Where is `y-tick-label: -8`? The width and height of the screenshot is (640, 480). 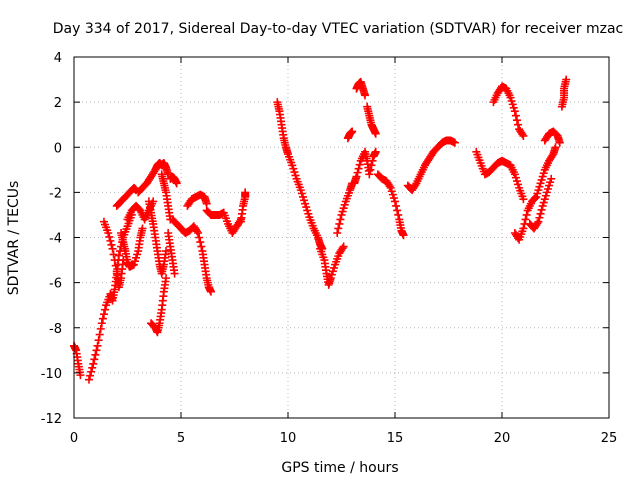 y-tick-label: -8 is located at coordinates (55, 329).